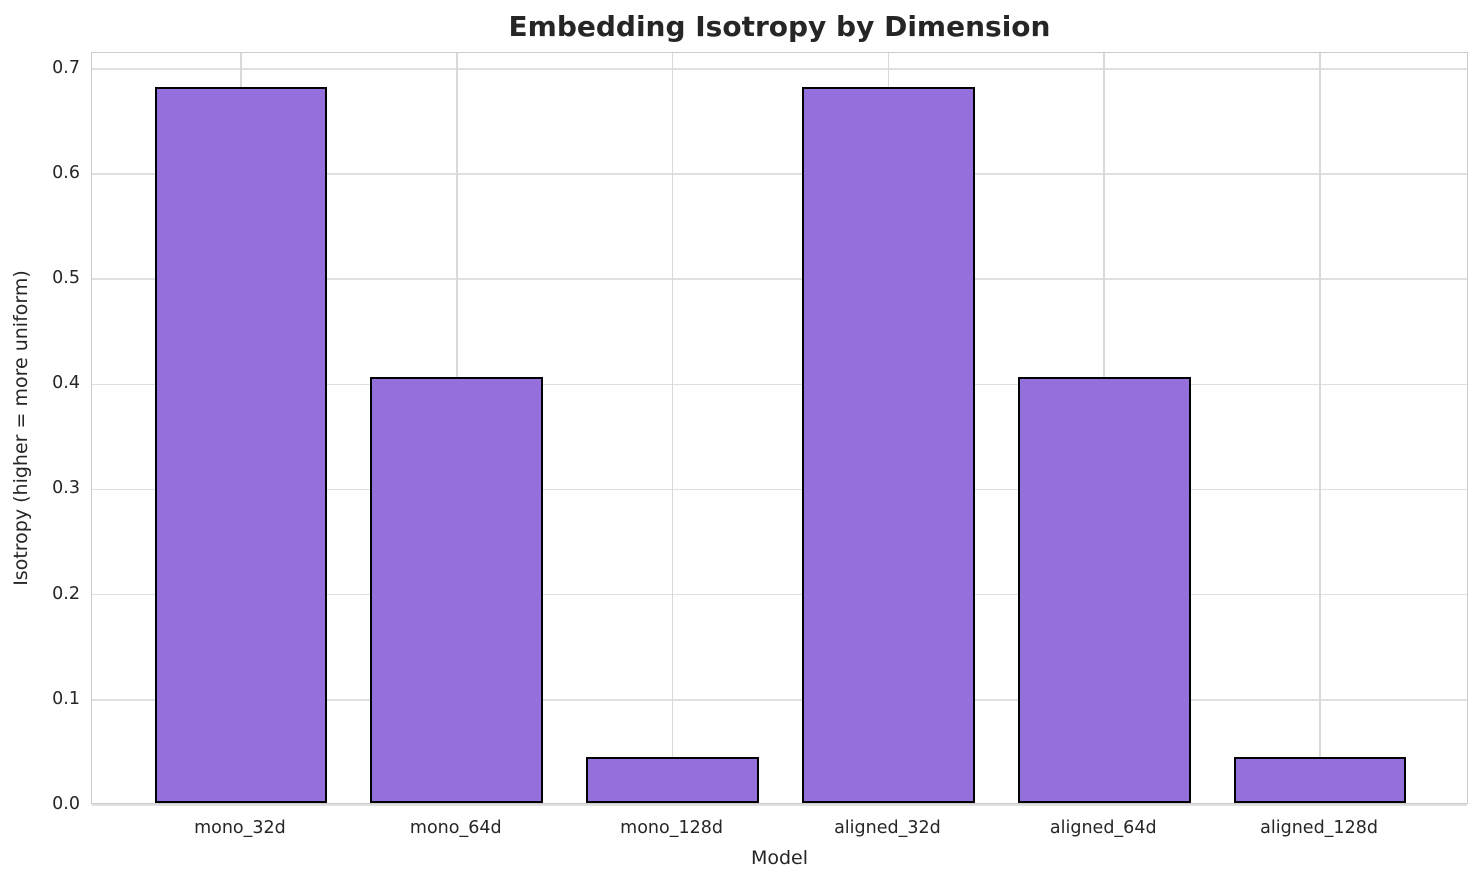 Image resolution: width=1484 pixels, height=885 pixels. I want to click on x-tick-label: mono_128d, so click(671, 828).